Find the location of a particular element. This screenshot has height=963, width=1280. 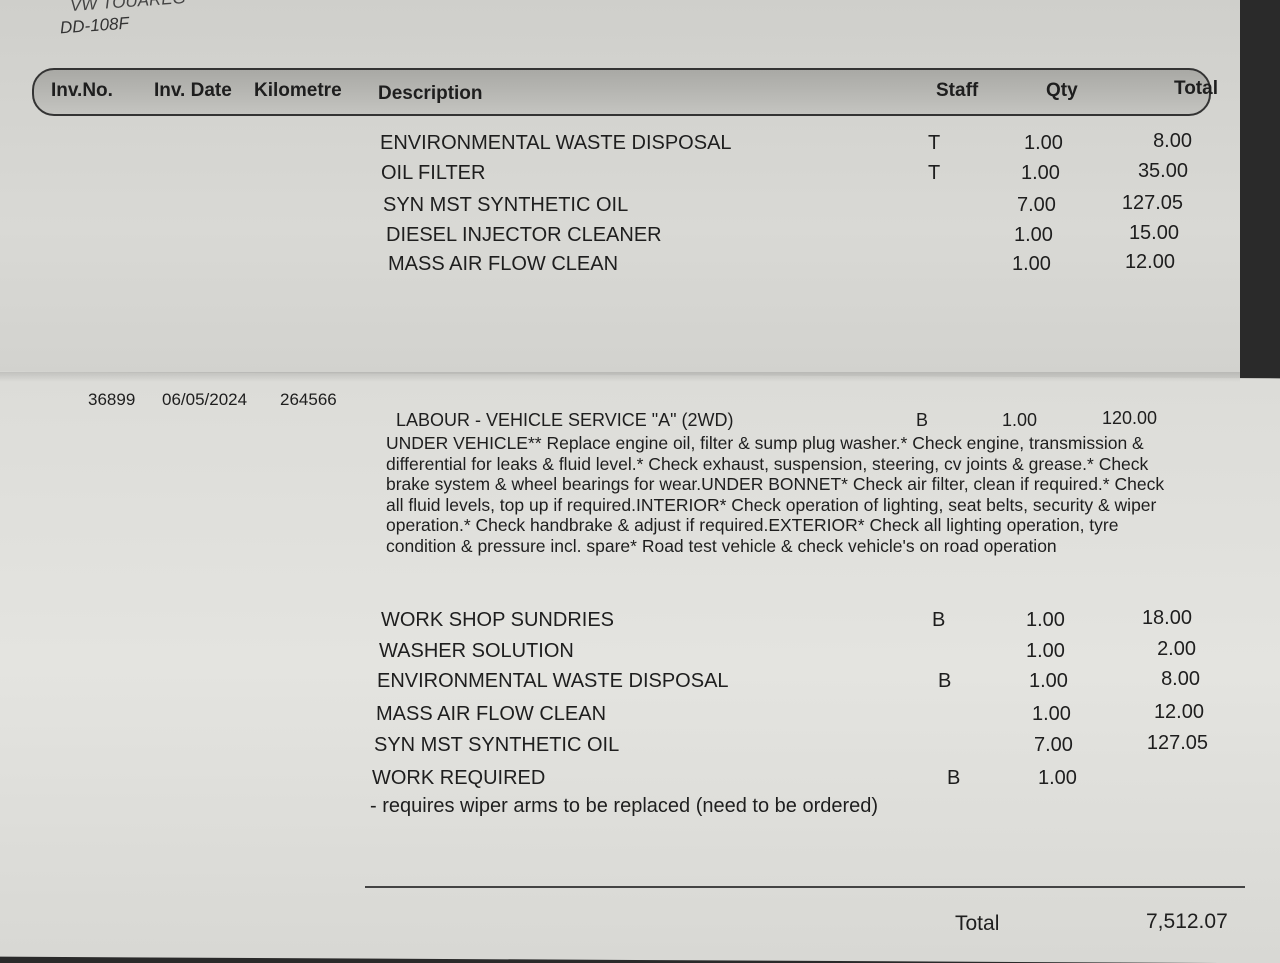

col-inv-no: Inv.No. is located at coordinates (82, 90).